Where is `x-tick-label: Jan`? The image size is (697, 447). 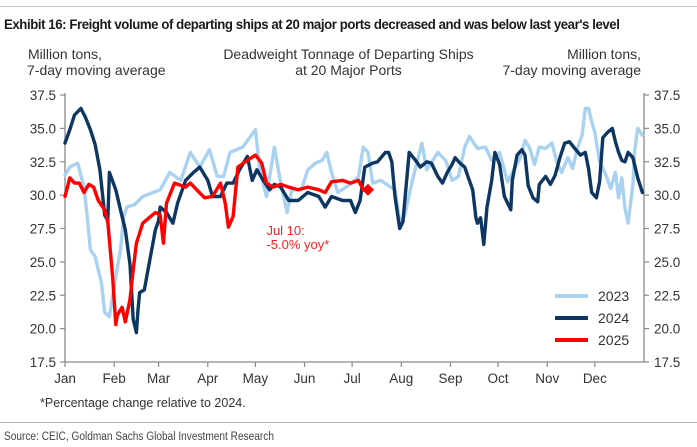
x-tick-label: Jan is located at coordinates (65, 378).